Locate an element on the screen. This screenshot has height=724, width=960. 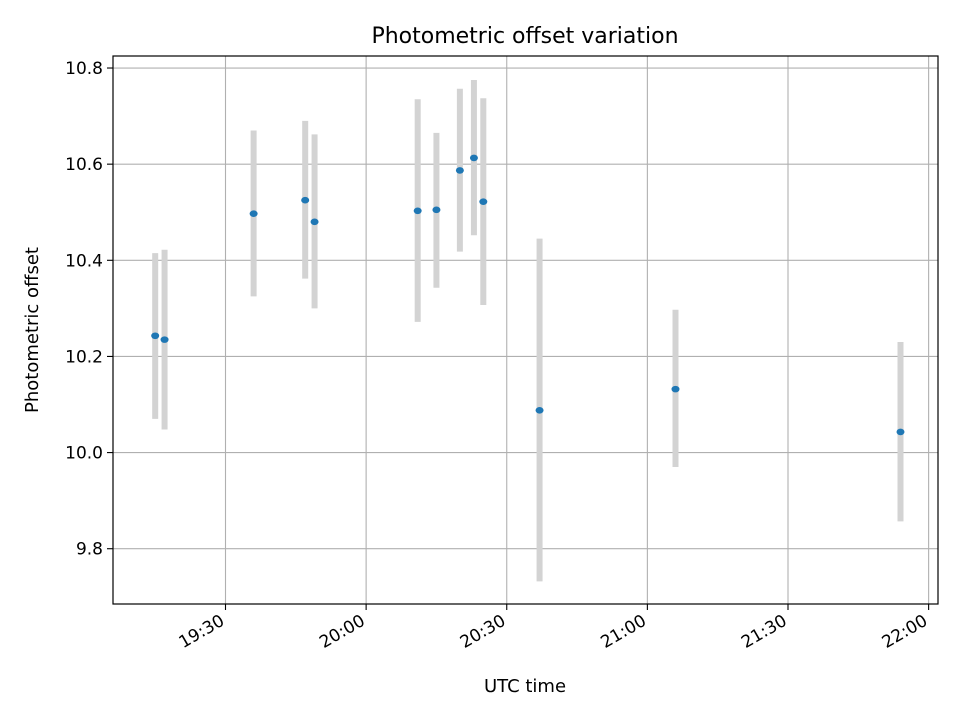
y-tick-label: 10.0 is located at coordinates (84, 454).